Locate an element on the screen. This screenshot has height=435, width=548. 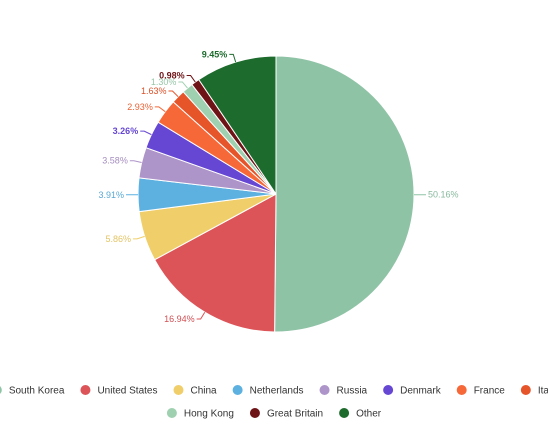
legend-marker-netherlands is located at coordinates (237, 390).